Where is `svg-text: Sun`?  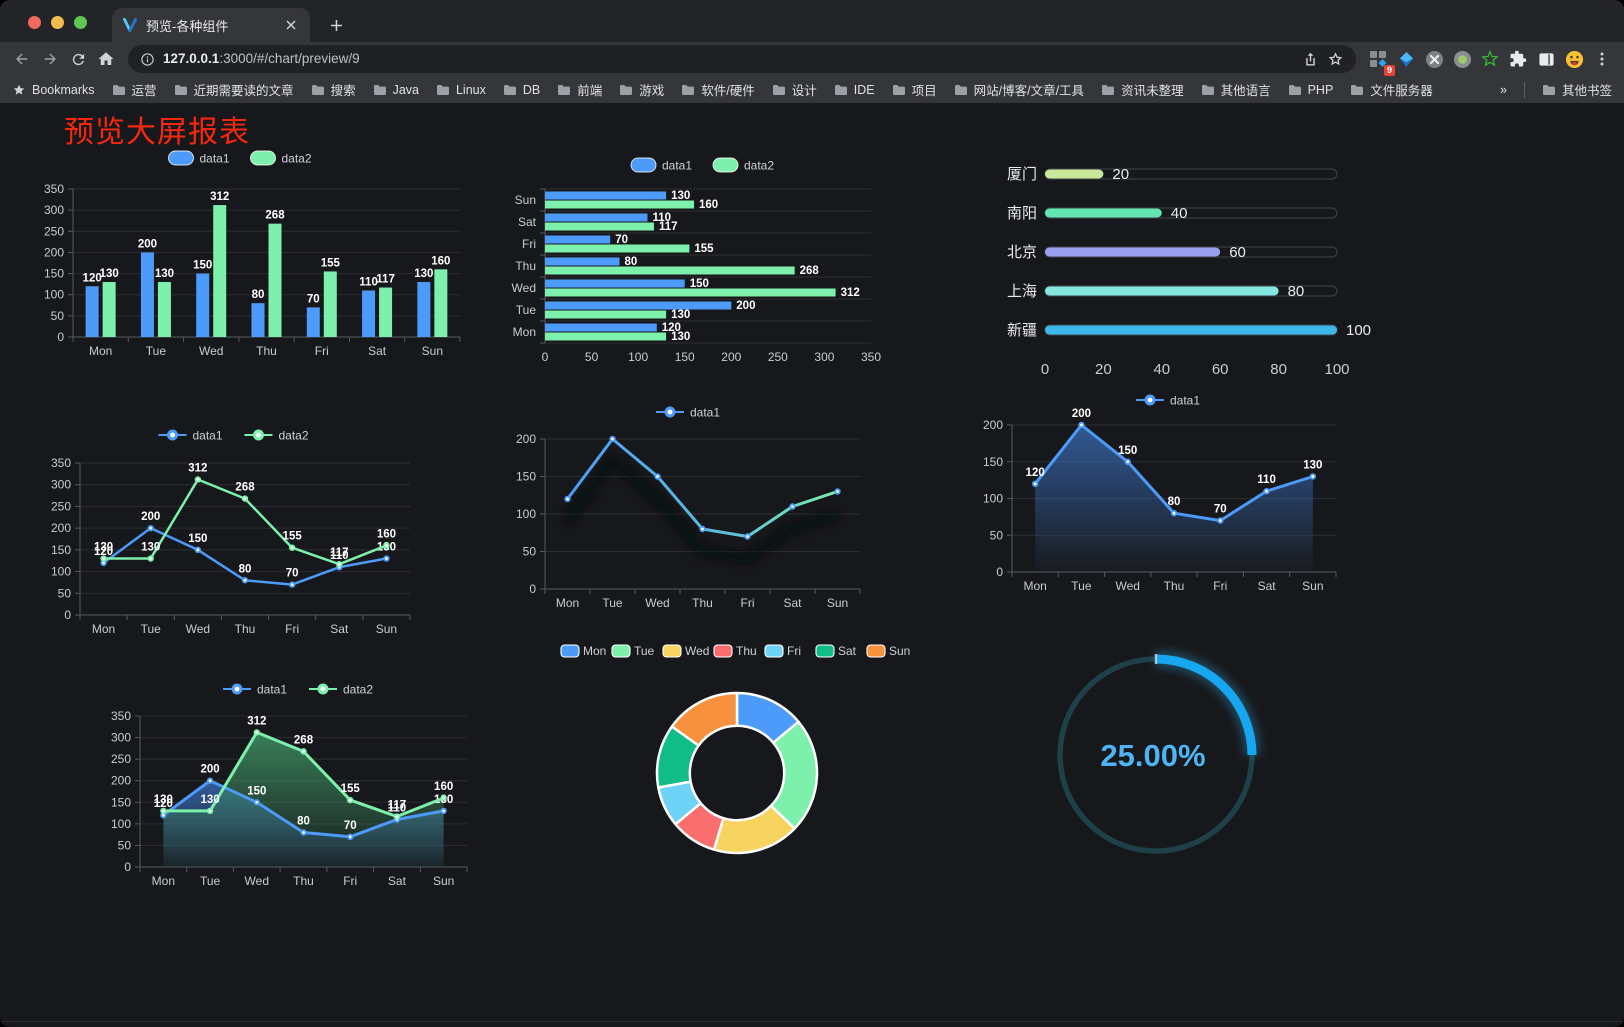
svg-text: Sun is located at coordinates (899, 651).